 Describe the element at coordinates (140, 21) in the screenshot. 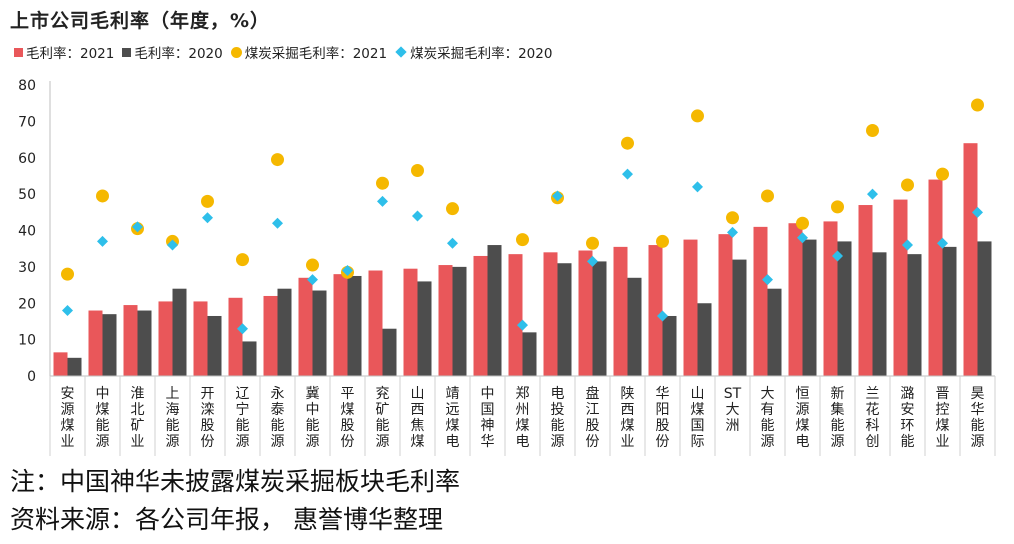

I see `chart-title: 上市公司毛利率（年度，%）` at that location.